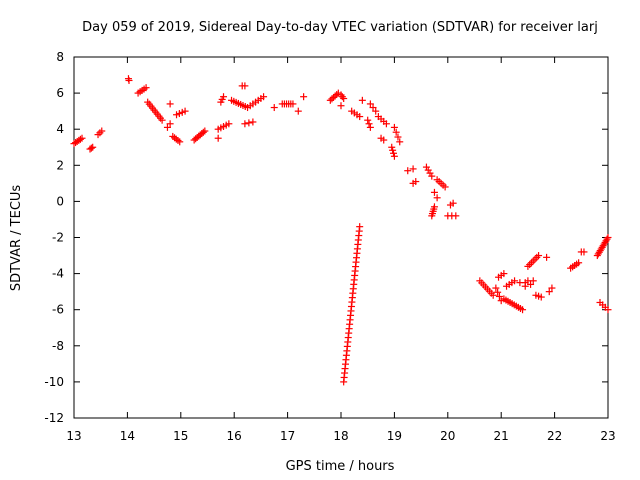 Image resolution: width=640 pixels, height=480 pixels. What do you see at coordinates (447, 436) in the screenshot?
I see `x-tick-label: 20` at bounding box center [447, 436].